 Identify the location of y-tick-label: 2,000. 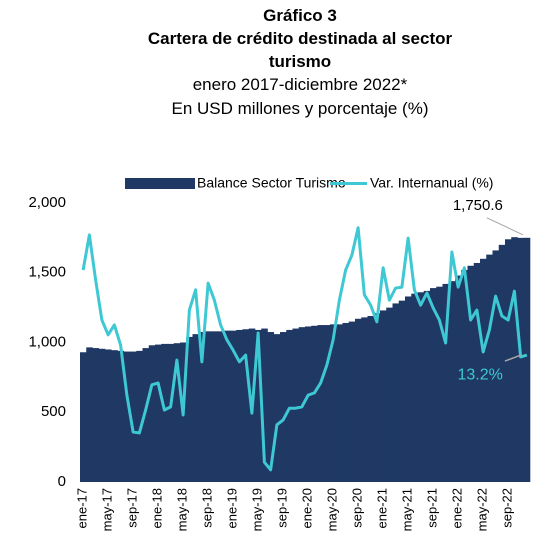
(47, 202).